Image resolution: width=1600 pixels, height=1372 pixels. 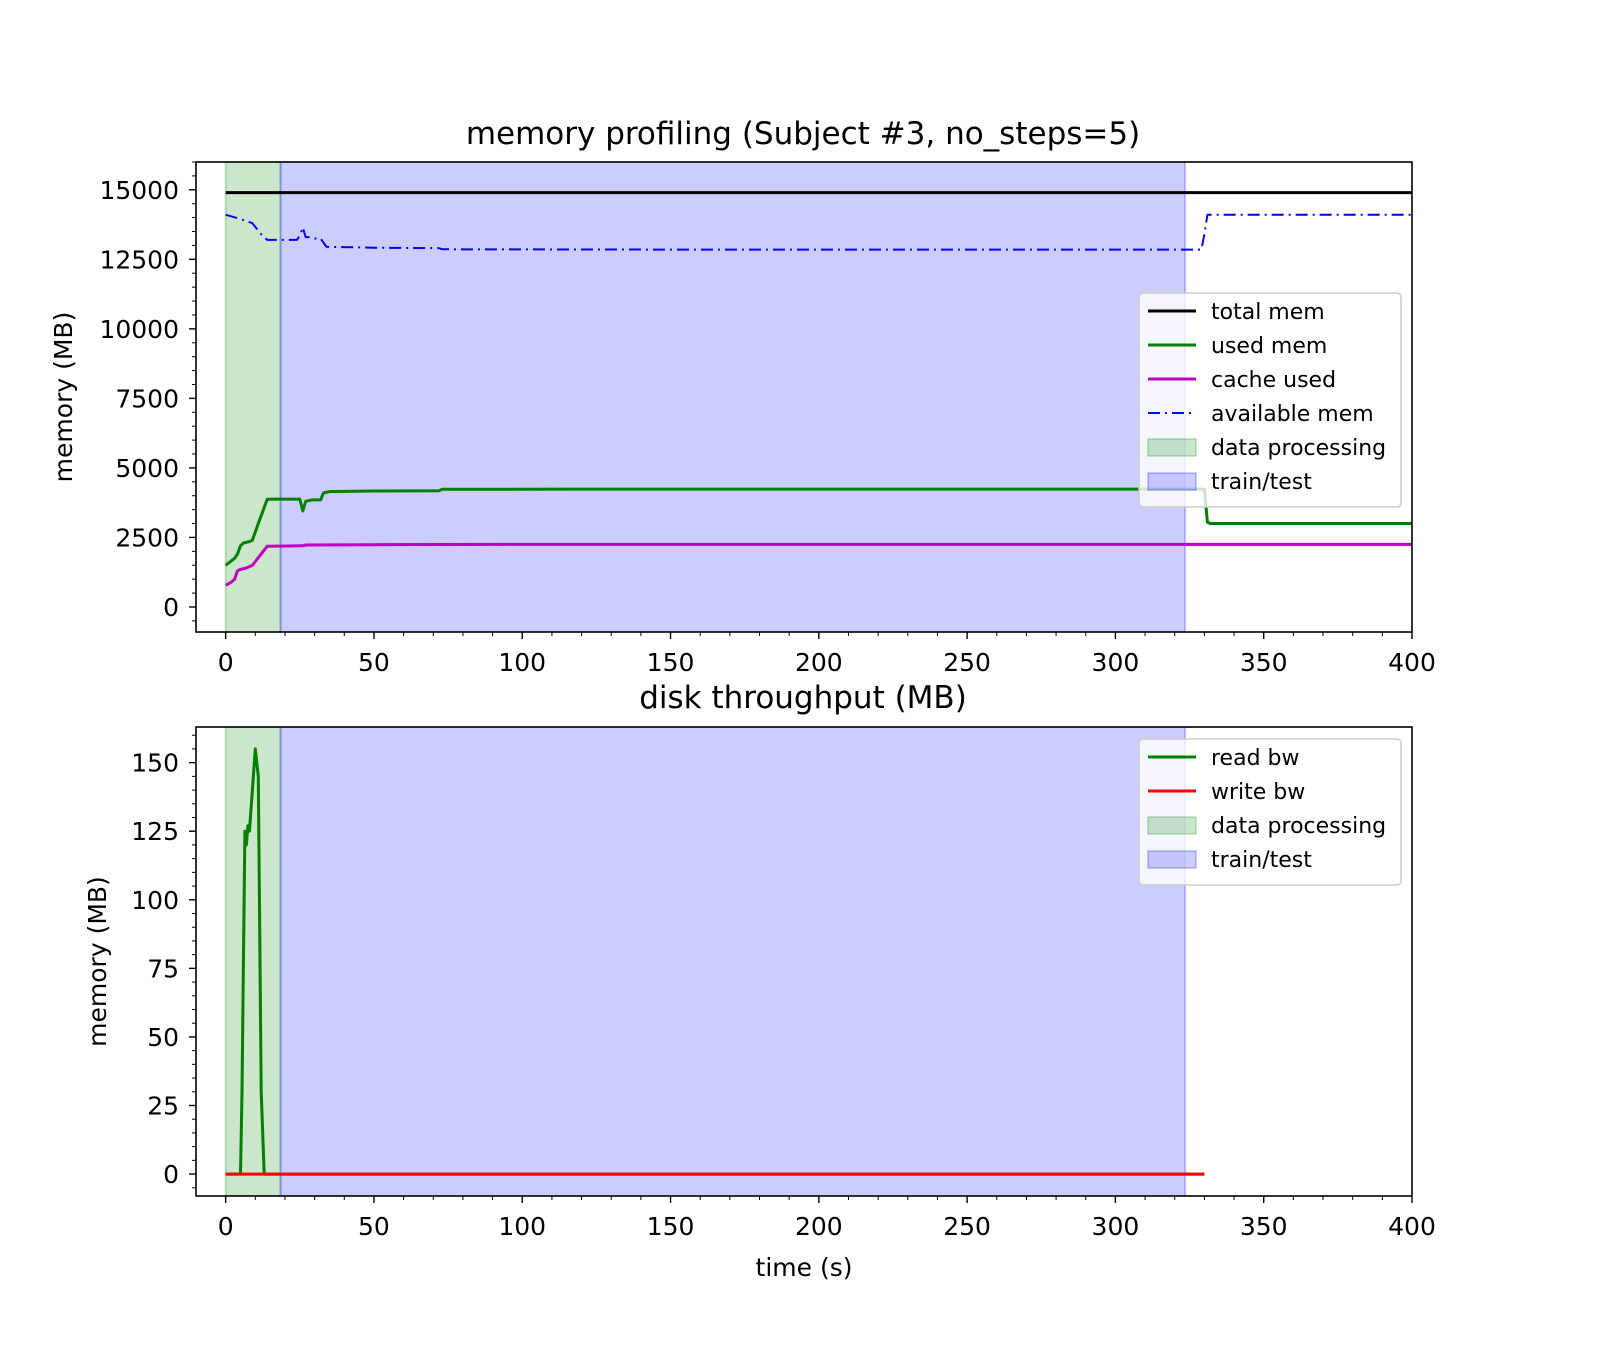 What do you see at coordinates (163, 968) in the screenshot?
I see `y-tick-label: 75` at bounding box center [163, 968].